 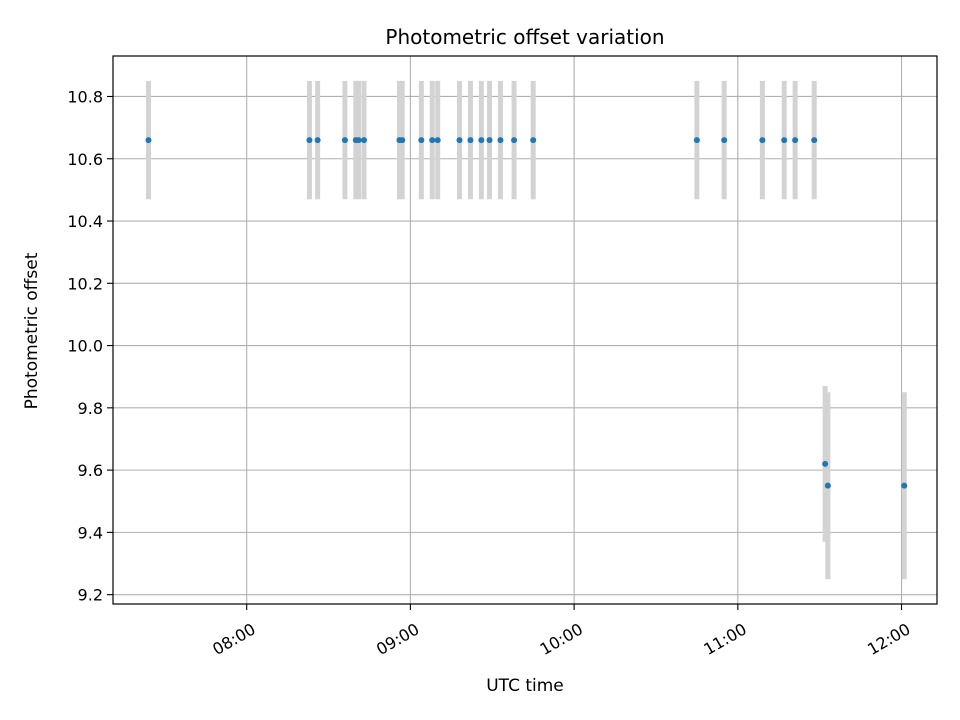 I want to click on y-axis-ticks: 9.2 9.4 9.6 9.8 10.0 10.2 10.4 10.6 10.8, so click(x=90, y=346).